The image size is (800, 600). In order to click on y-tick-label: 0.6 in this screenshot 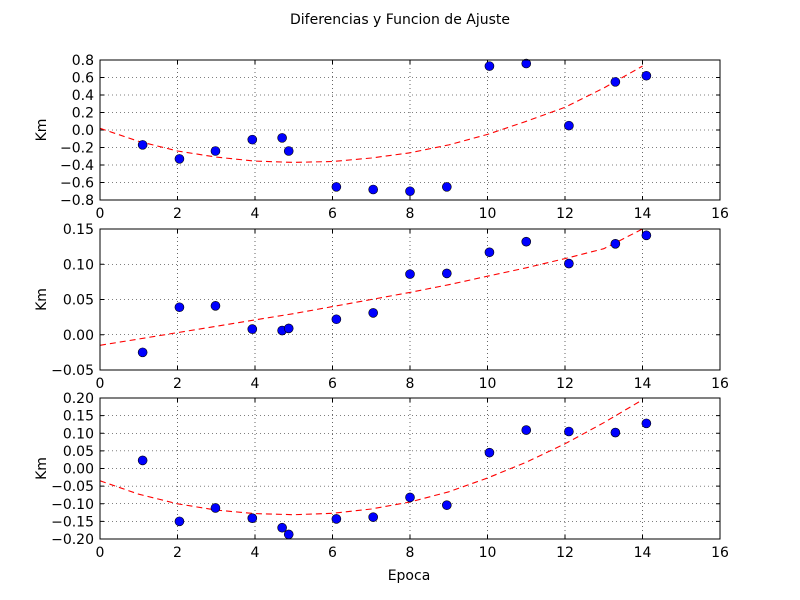, I will do `click(83, 79)`.